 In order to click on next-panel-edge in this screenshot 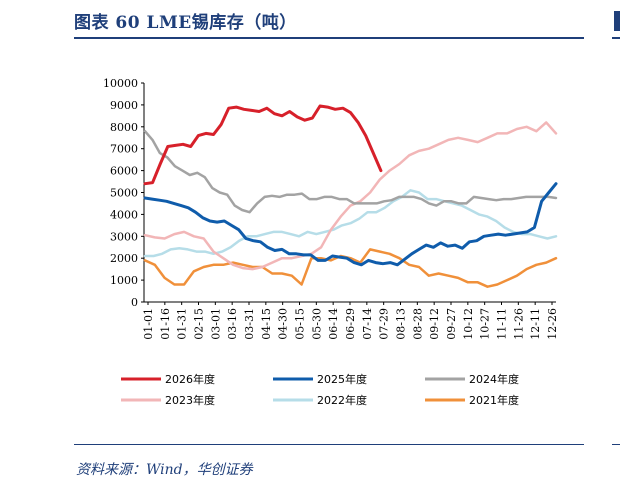, I will do `click(617, 21)`.